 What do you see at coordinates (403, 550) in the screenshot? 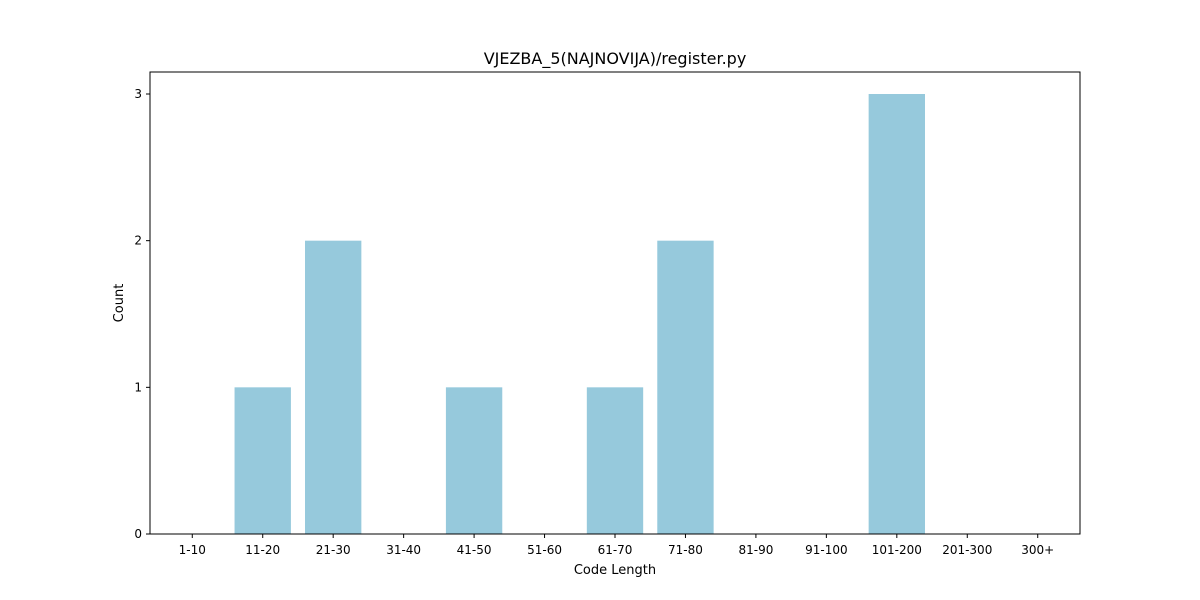
I see `x-tick-label: 31-40` at bounding box center [403, 550].